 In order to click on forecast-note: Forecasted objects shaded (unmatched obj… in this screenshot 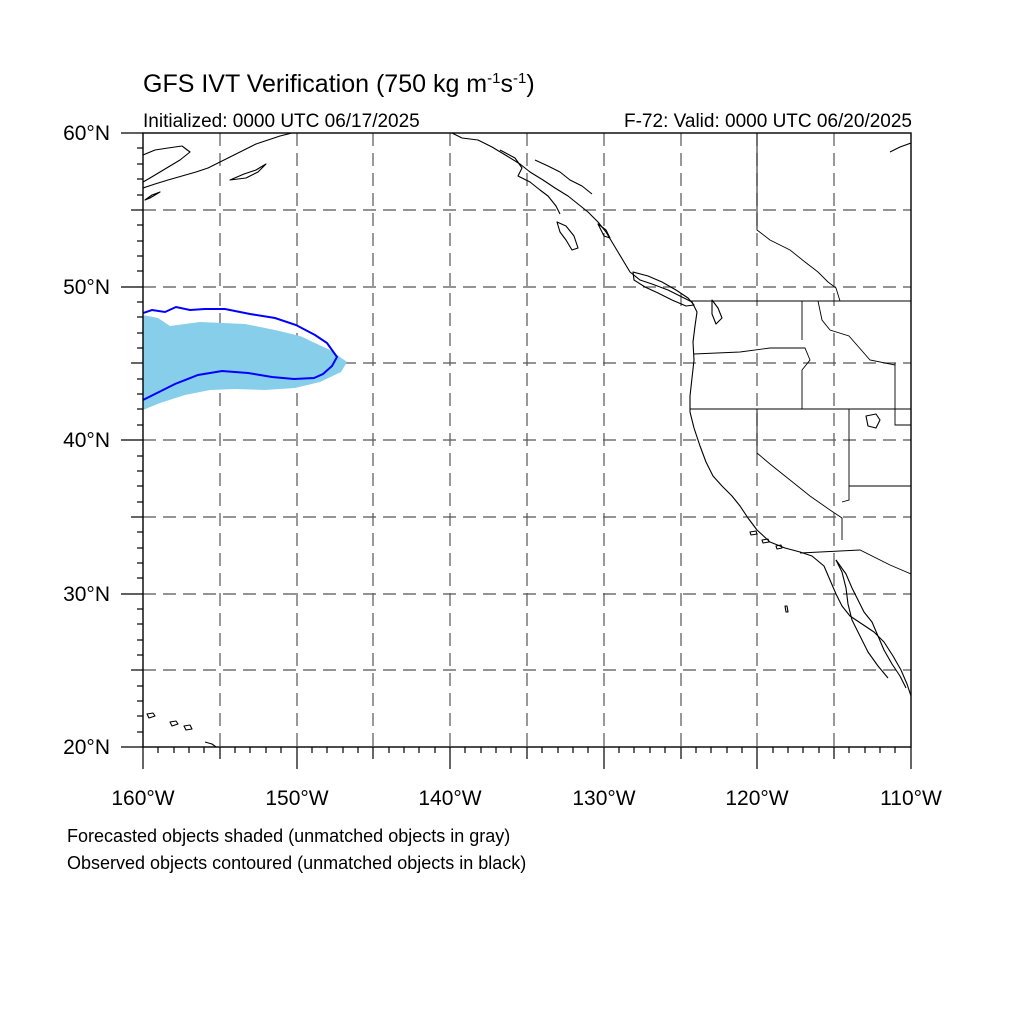, I will do `click(289, 836)`.